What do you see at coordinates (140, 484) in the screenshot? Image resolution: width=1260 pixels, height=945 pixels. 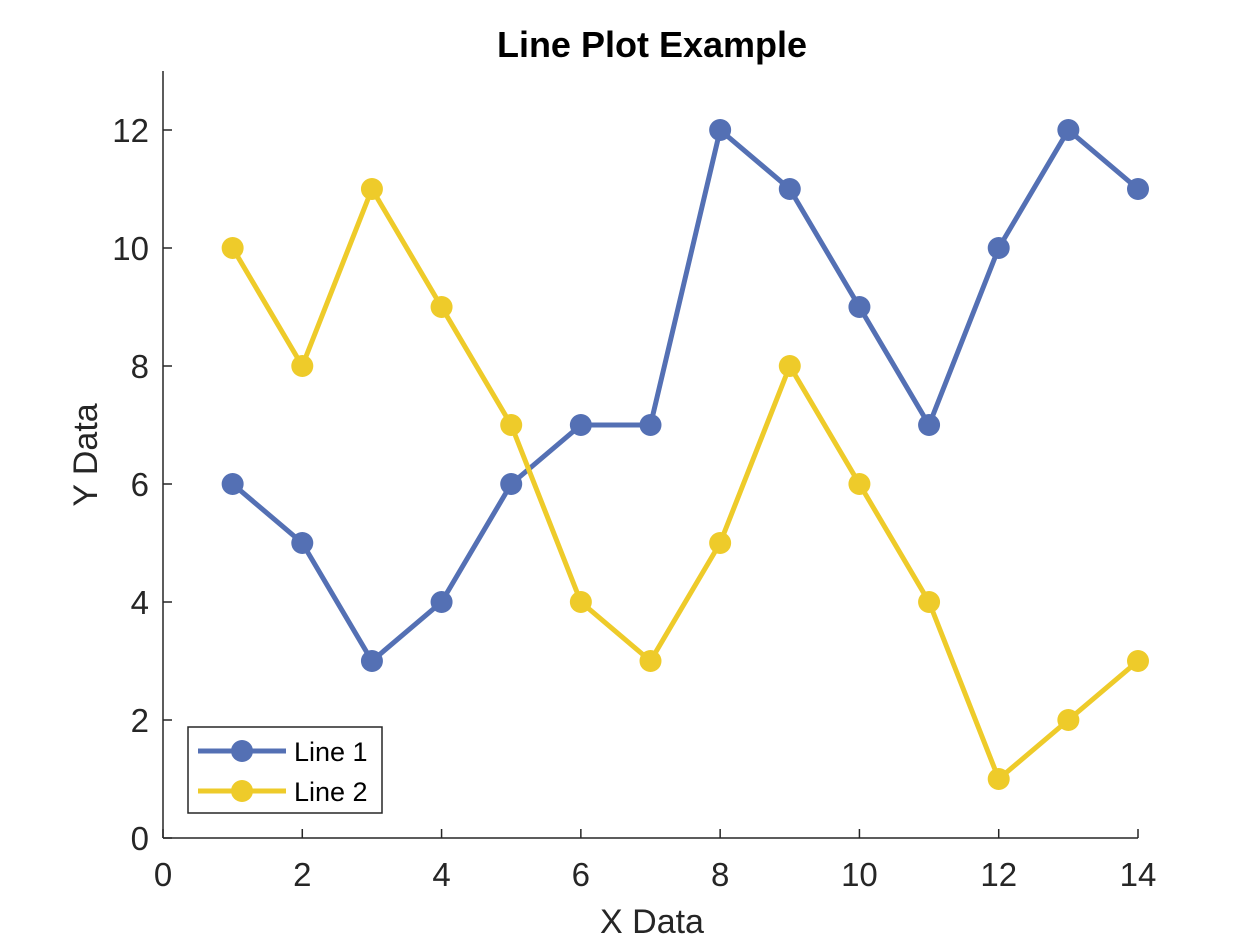 I see `y-tick-label: 6` at bounding box center [140, 484].